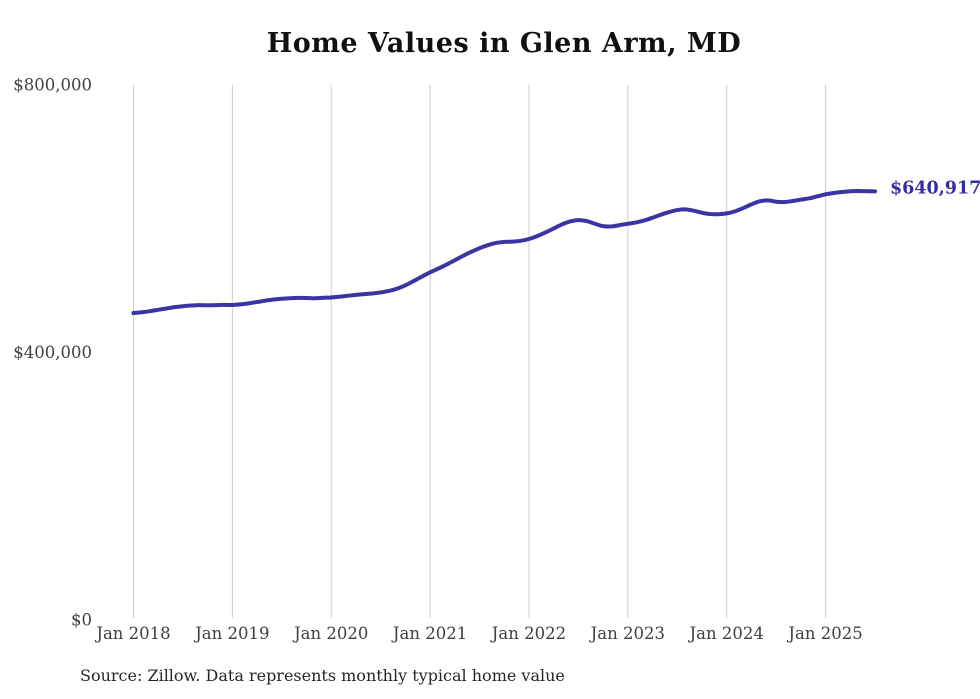 The height and width of the screenshot is (699, 980). Describe the element at coordinates (504, 252) in the screenshot. I see `value-line` at that location.